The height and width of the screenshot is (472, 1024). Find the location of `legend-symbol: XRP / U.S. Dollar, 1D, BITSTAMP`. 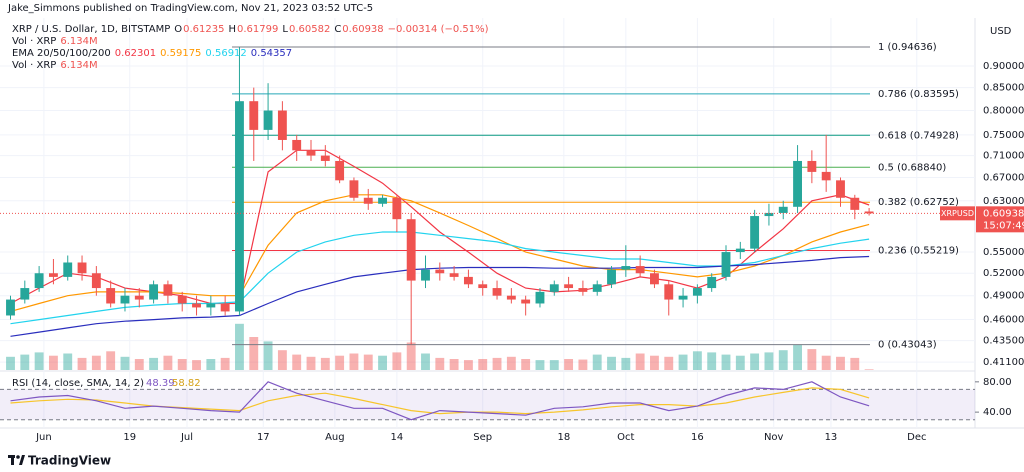

legend-symbol: XRP / U.S. Dollar, 1D, BITSTAMP is located at coordinates (91, 29).